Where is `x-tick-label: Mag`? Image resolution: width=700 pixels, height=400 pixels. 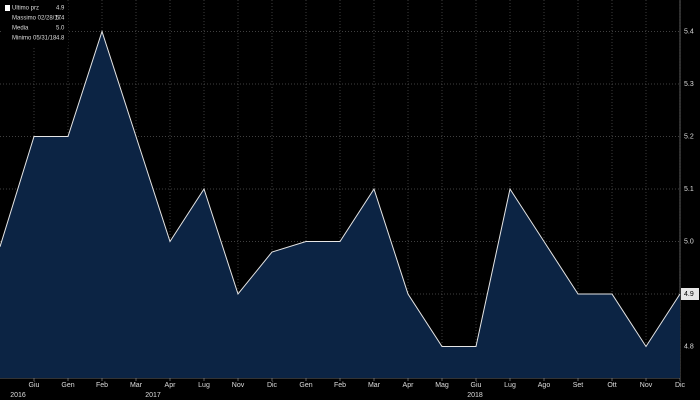
x-tick-label: Mag is located at coordinates (442, 385).